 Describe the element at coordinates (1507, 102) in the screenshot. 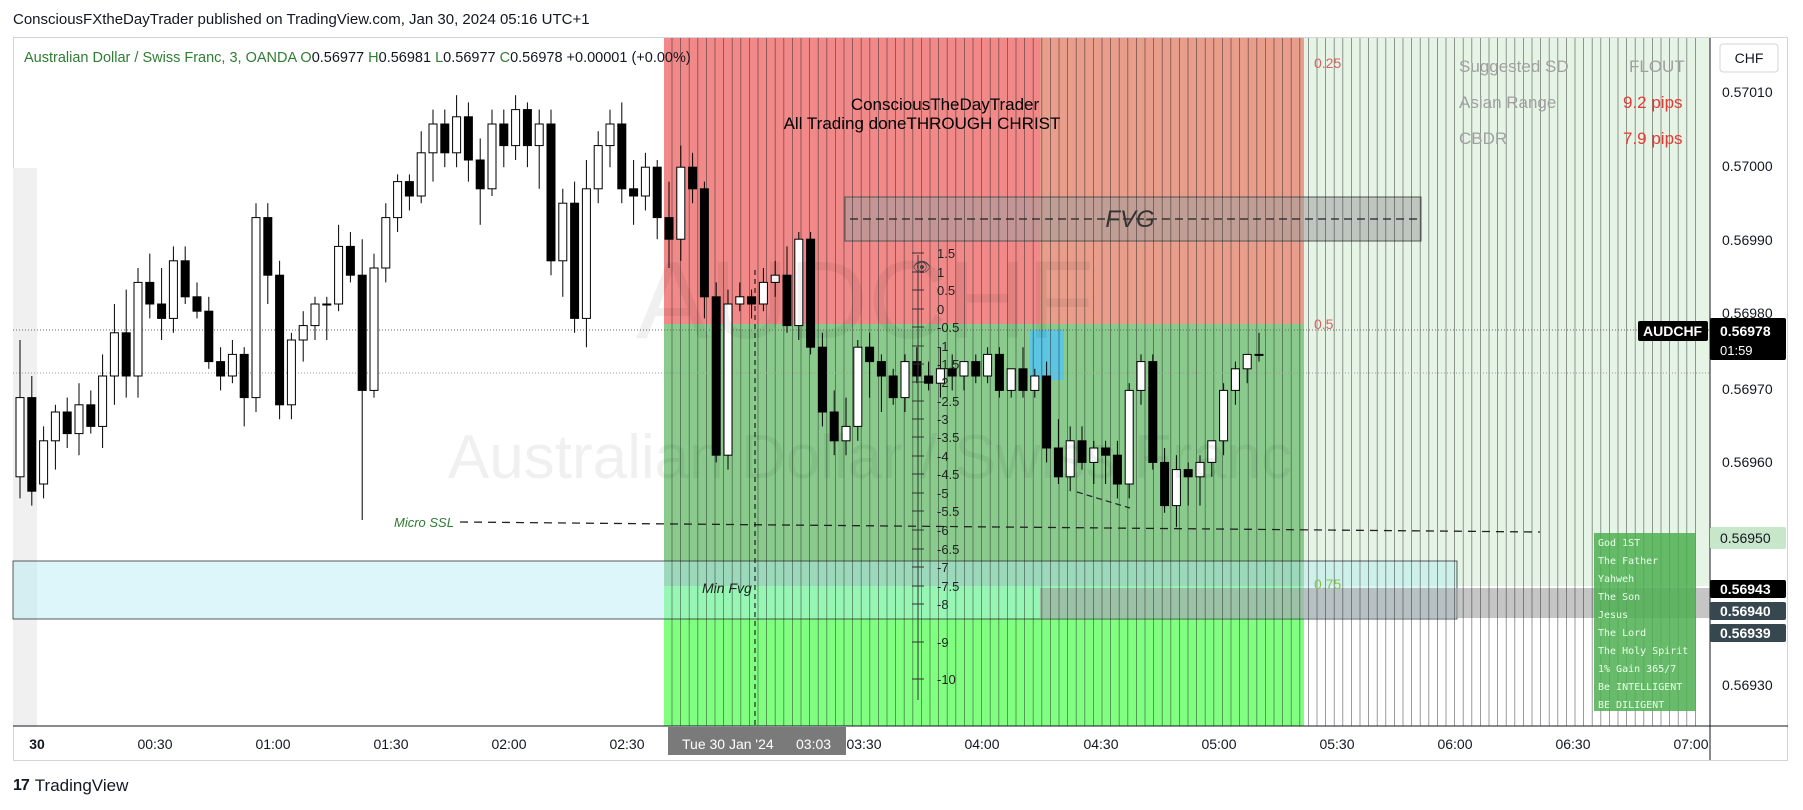

I see `asian-range-label: Asian Range` at that location.